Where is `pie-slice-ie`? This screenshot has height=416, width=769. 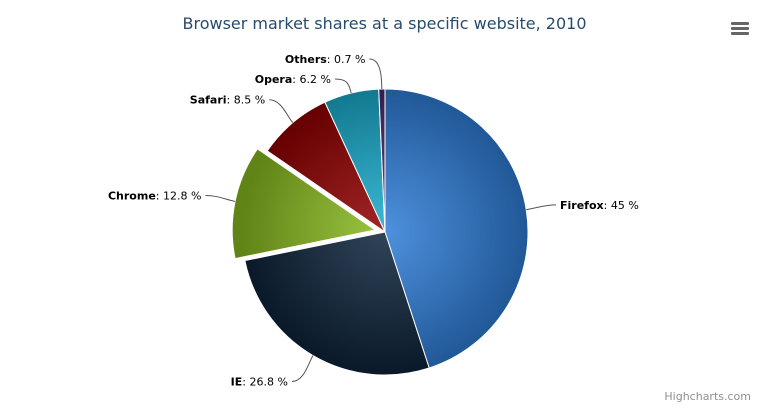
pie-slice-ie is located at coordinates (337, 303).